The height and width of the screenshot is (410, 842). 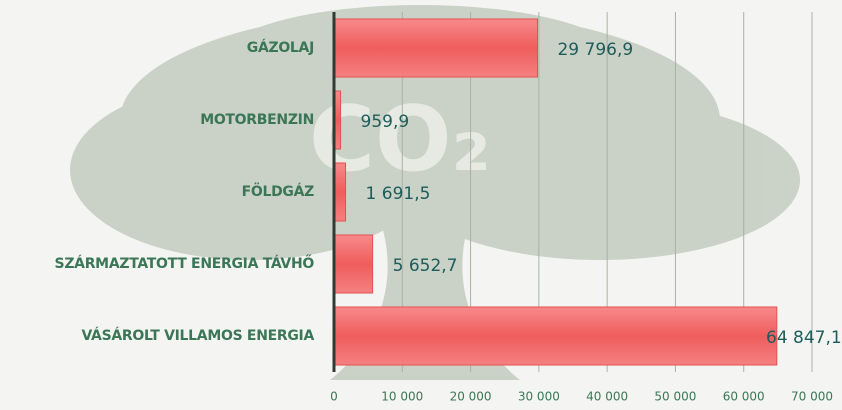 What do you see at coordinates (385, 122) in the screenshot?
I see `value-label: 959,9` at bounding box center [385, 122].